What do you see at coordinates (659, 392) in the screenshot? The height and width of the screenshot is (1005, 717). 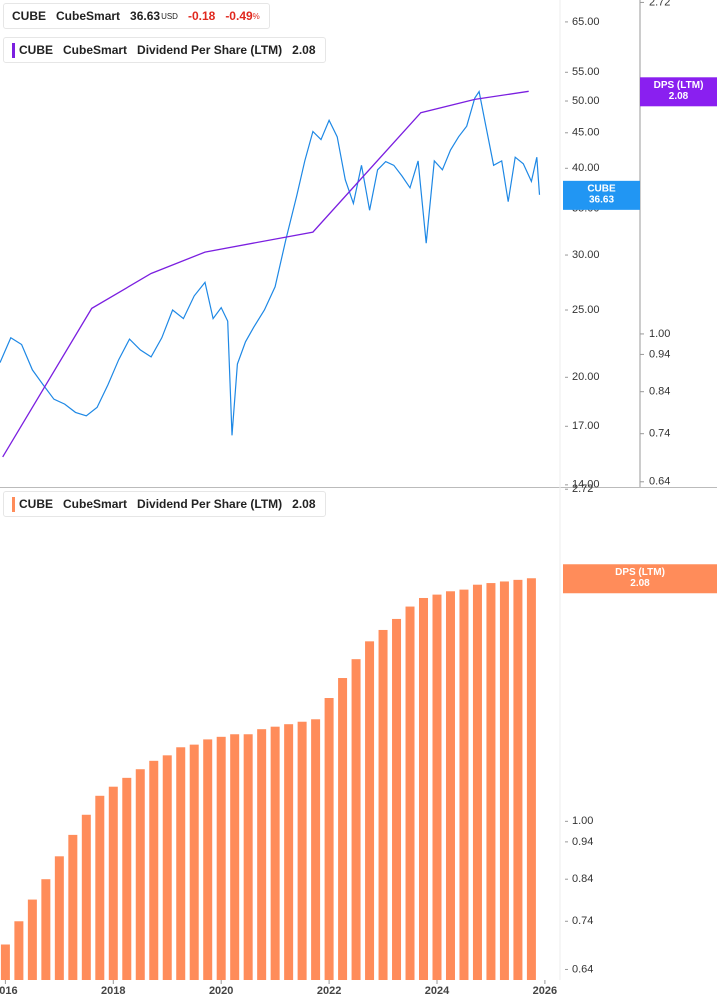 I see `y2-tick-label: 0.84` at bounding box center [659, 392].